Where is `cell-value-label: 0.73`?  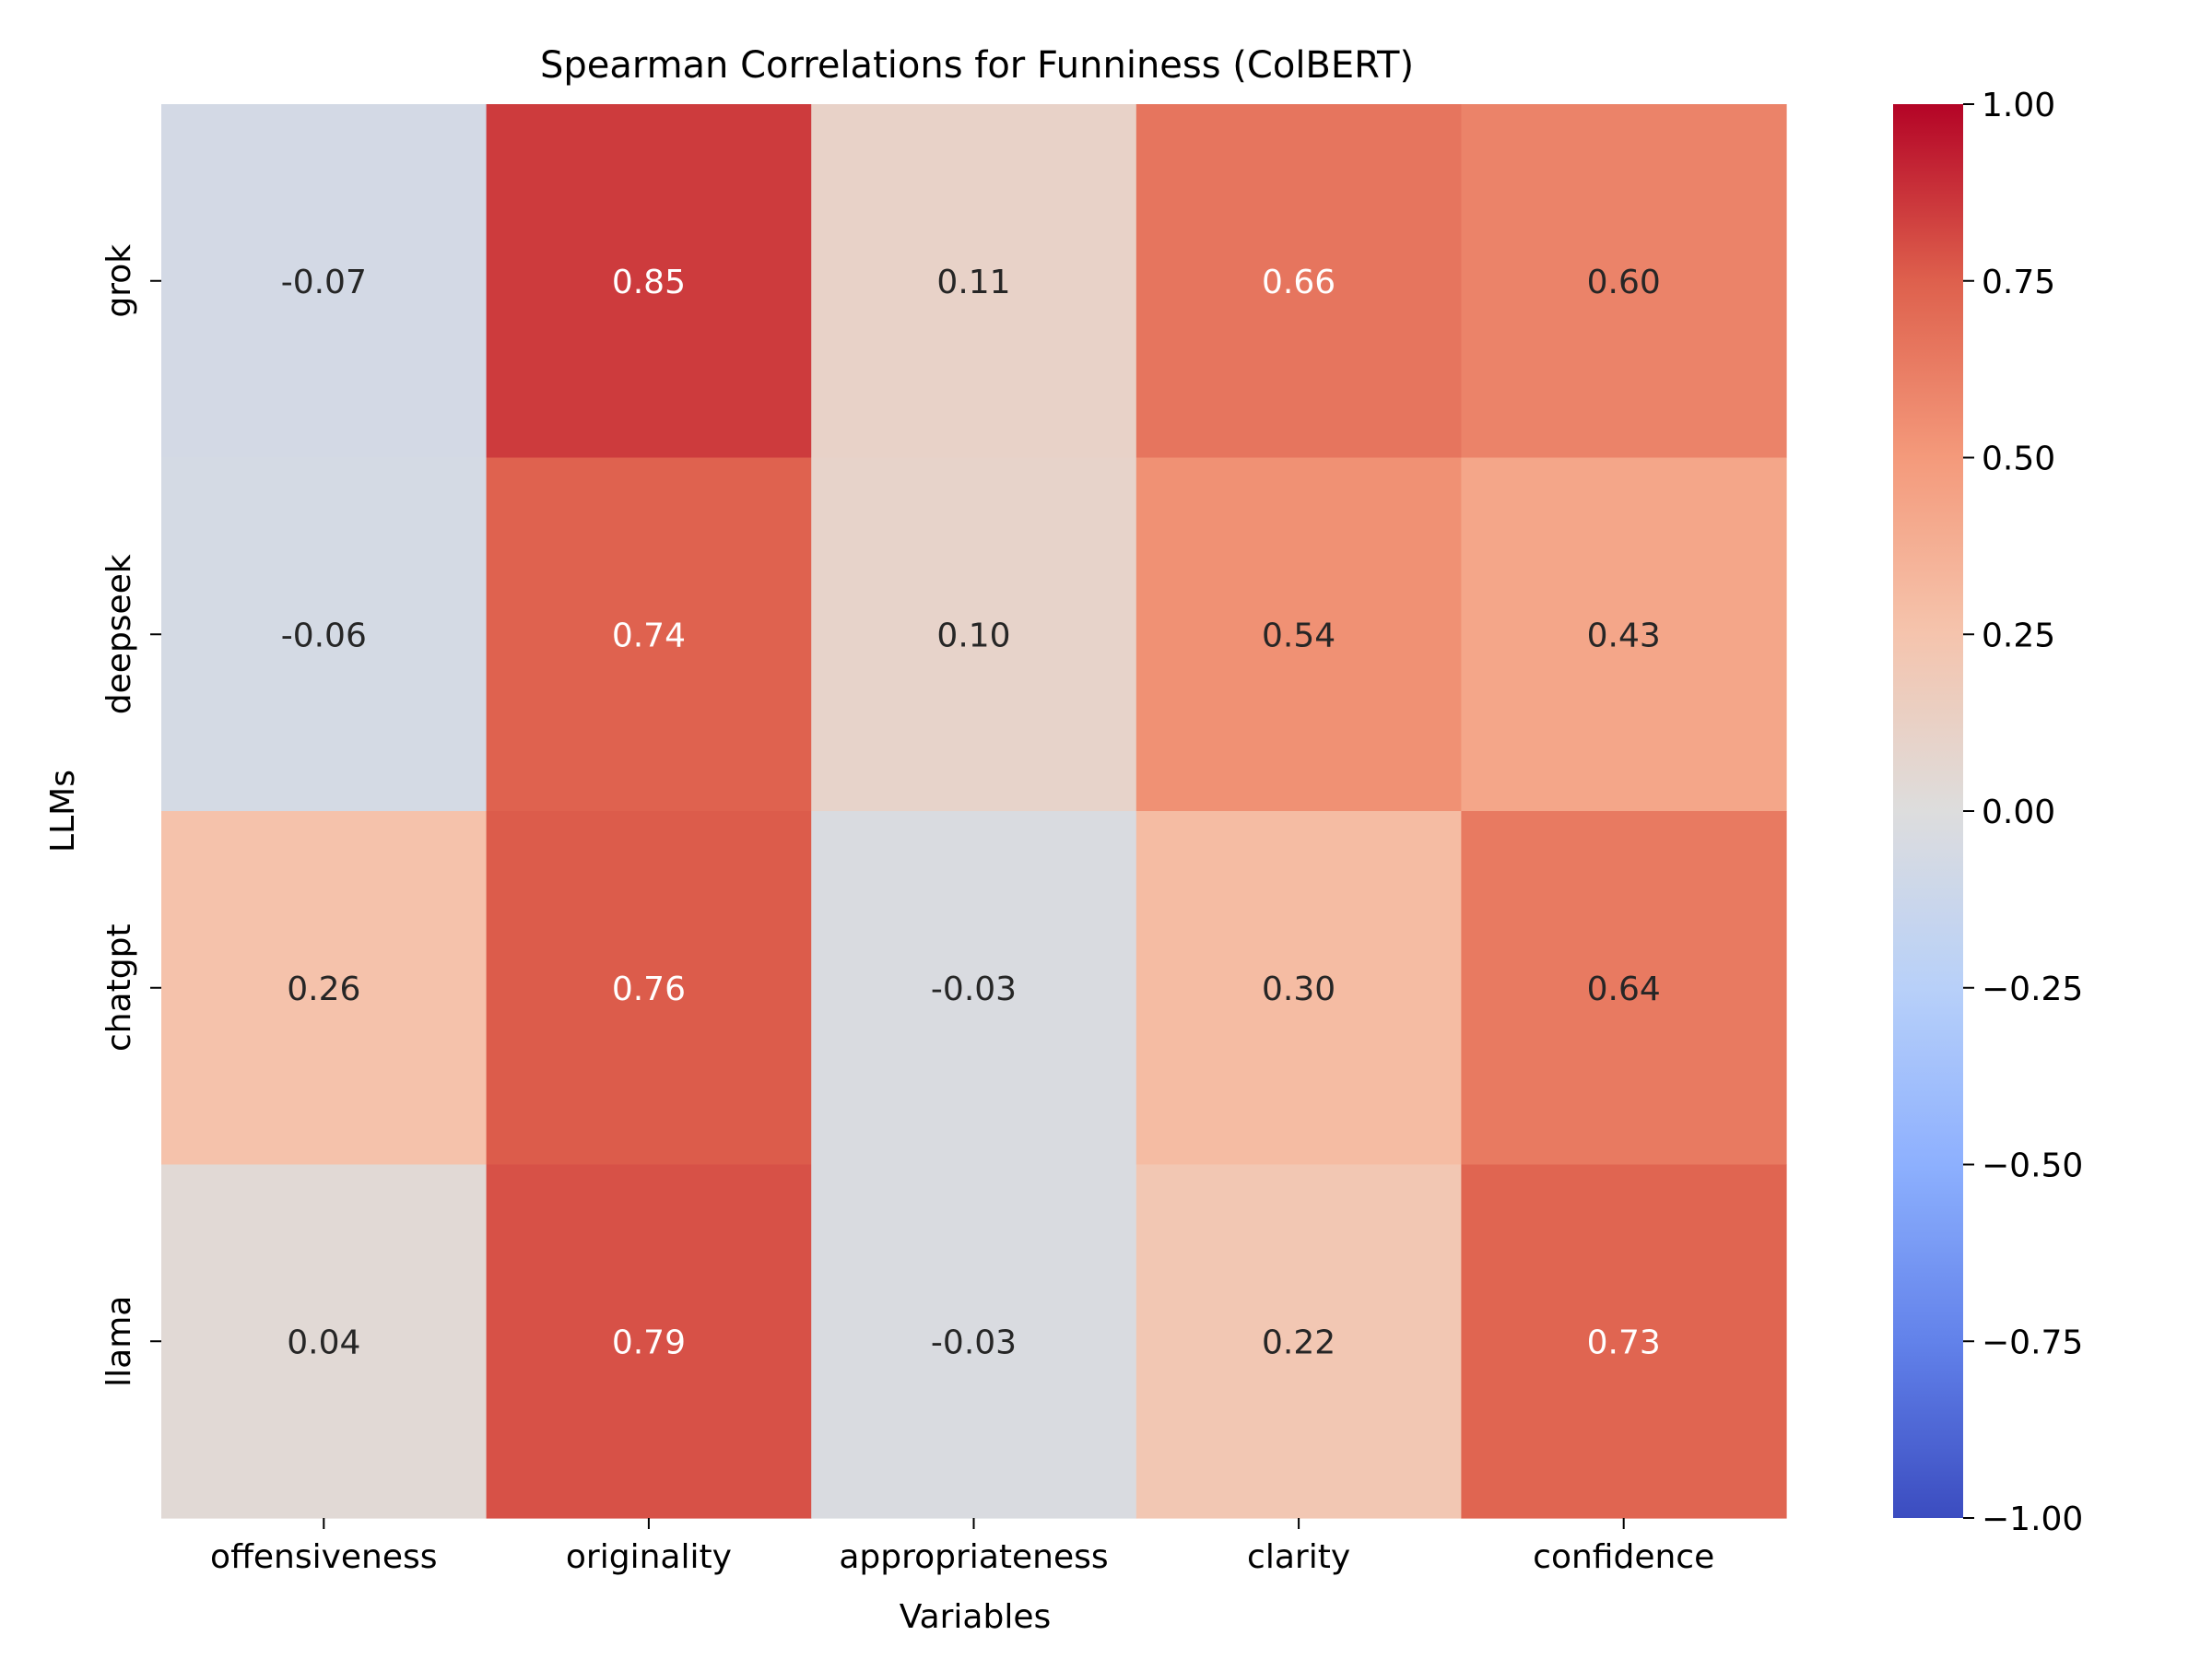
cell-value-label: 0.73 is located at coordinates (1624, 1342).